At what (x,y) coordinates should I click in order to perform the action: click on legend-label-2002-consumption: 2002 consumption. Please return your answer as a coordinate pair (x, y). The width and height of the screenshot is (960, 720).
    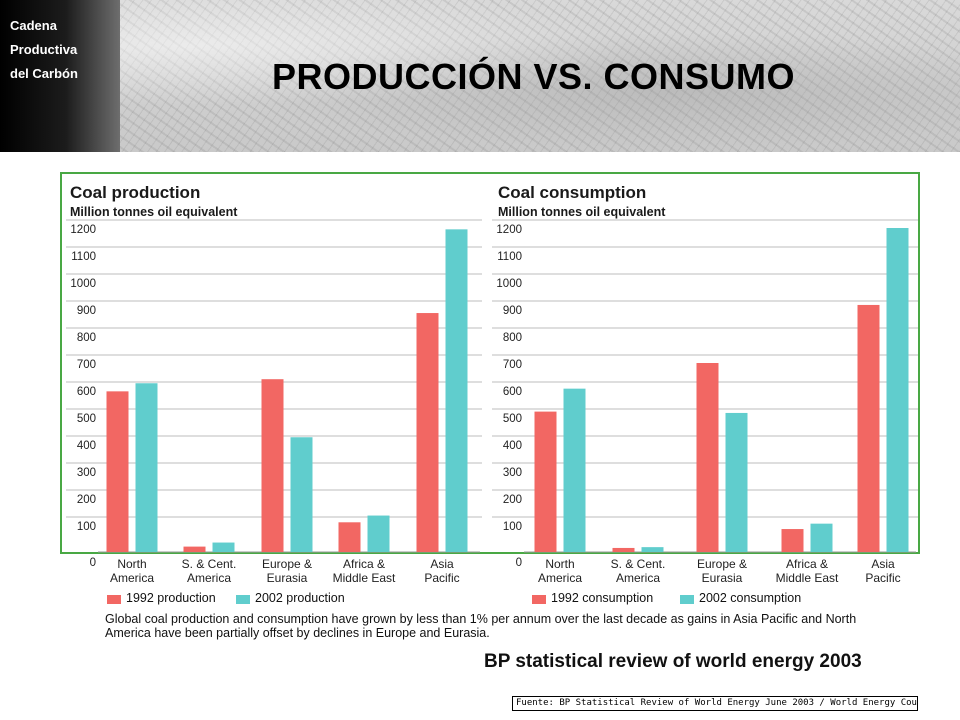
    Looking at the image, I should click on (750, 598).